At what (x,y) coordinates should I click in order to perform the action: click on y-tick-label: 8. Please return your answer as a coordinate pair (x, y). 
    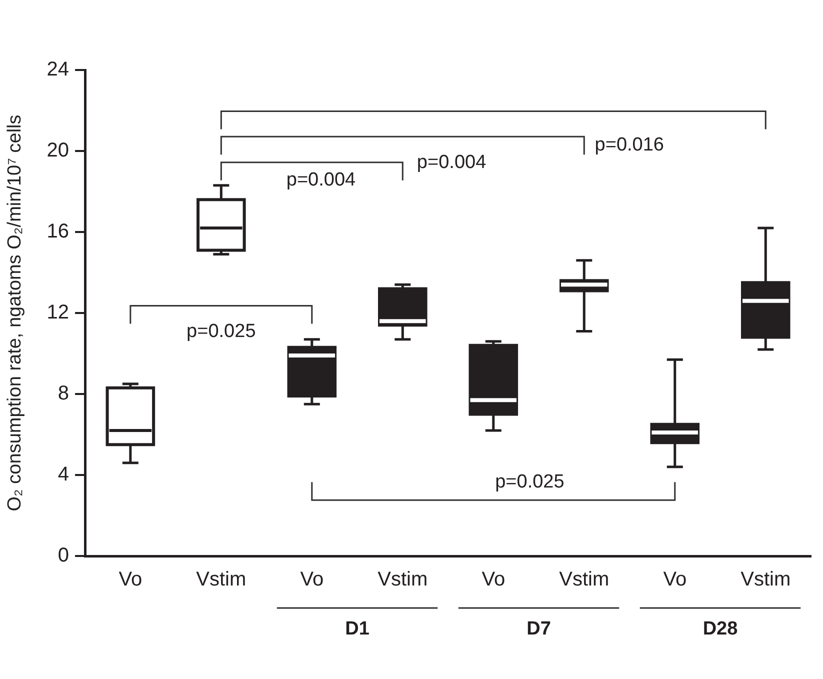
    Looking at the image, I should click on (64, 393).